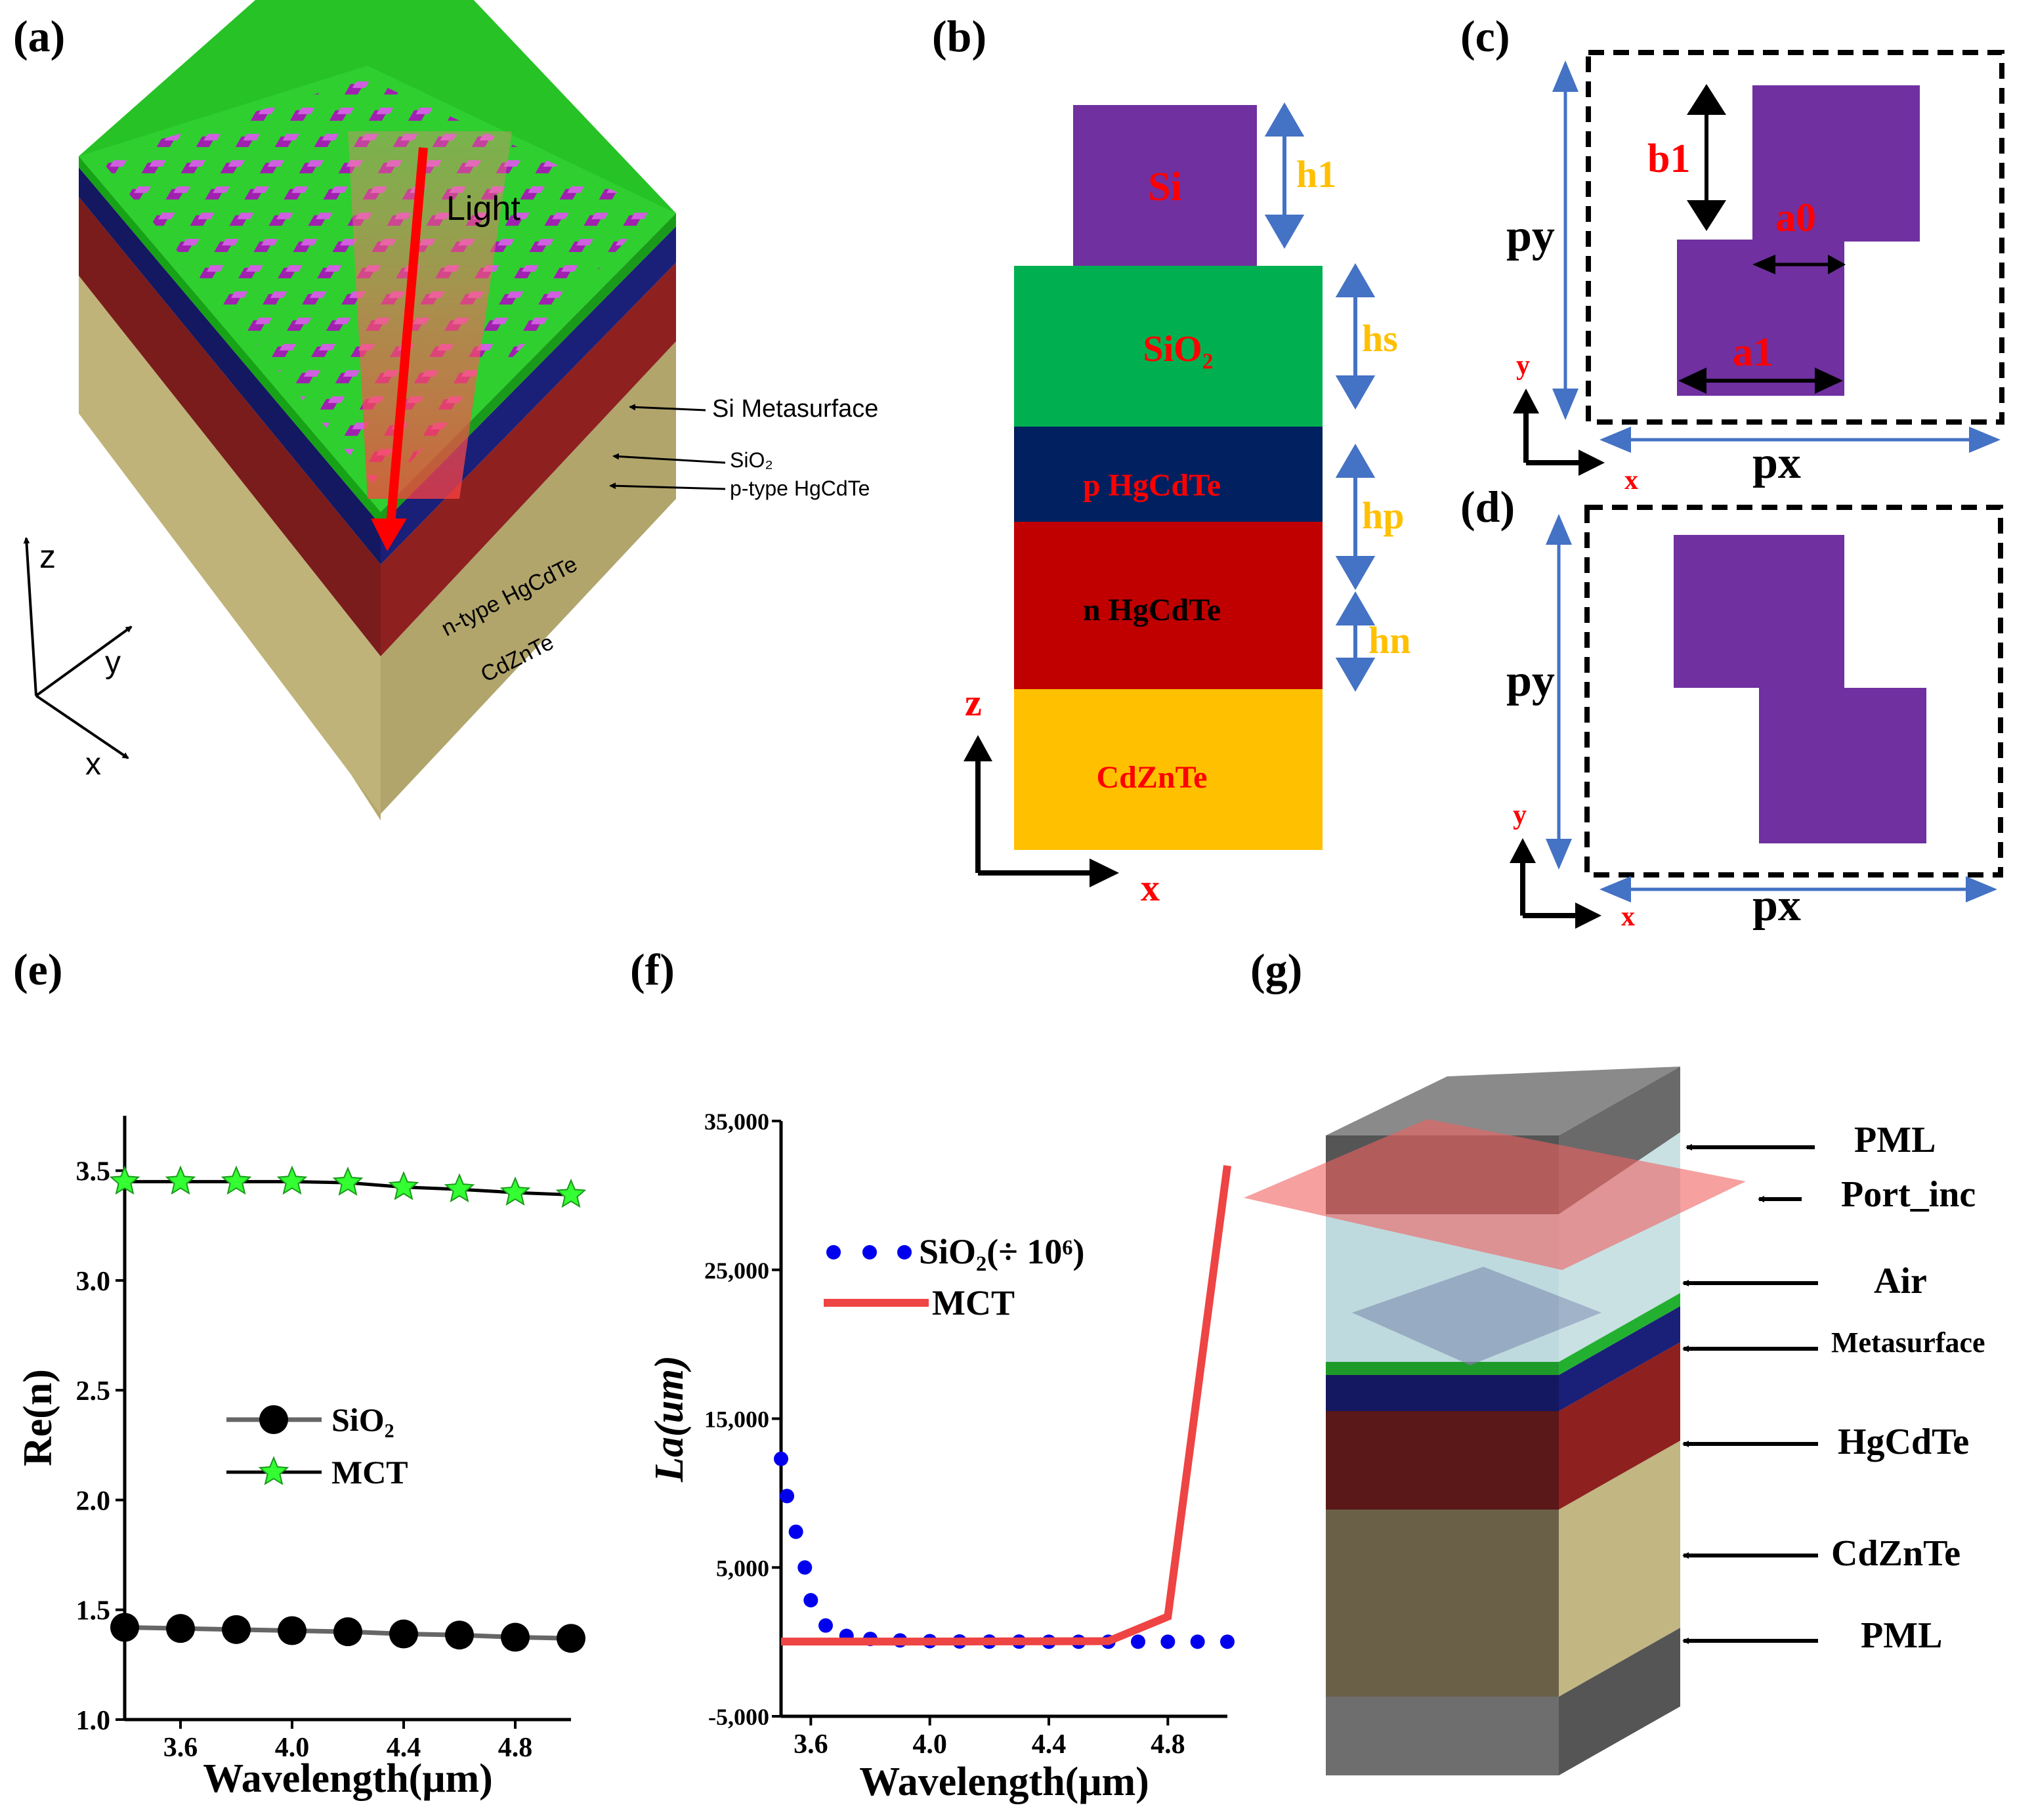  I want to click on dimension-arrows, so click(1320, 397).